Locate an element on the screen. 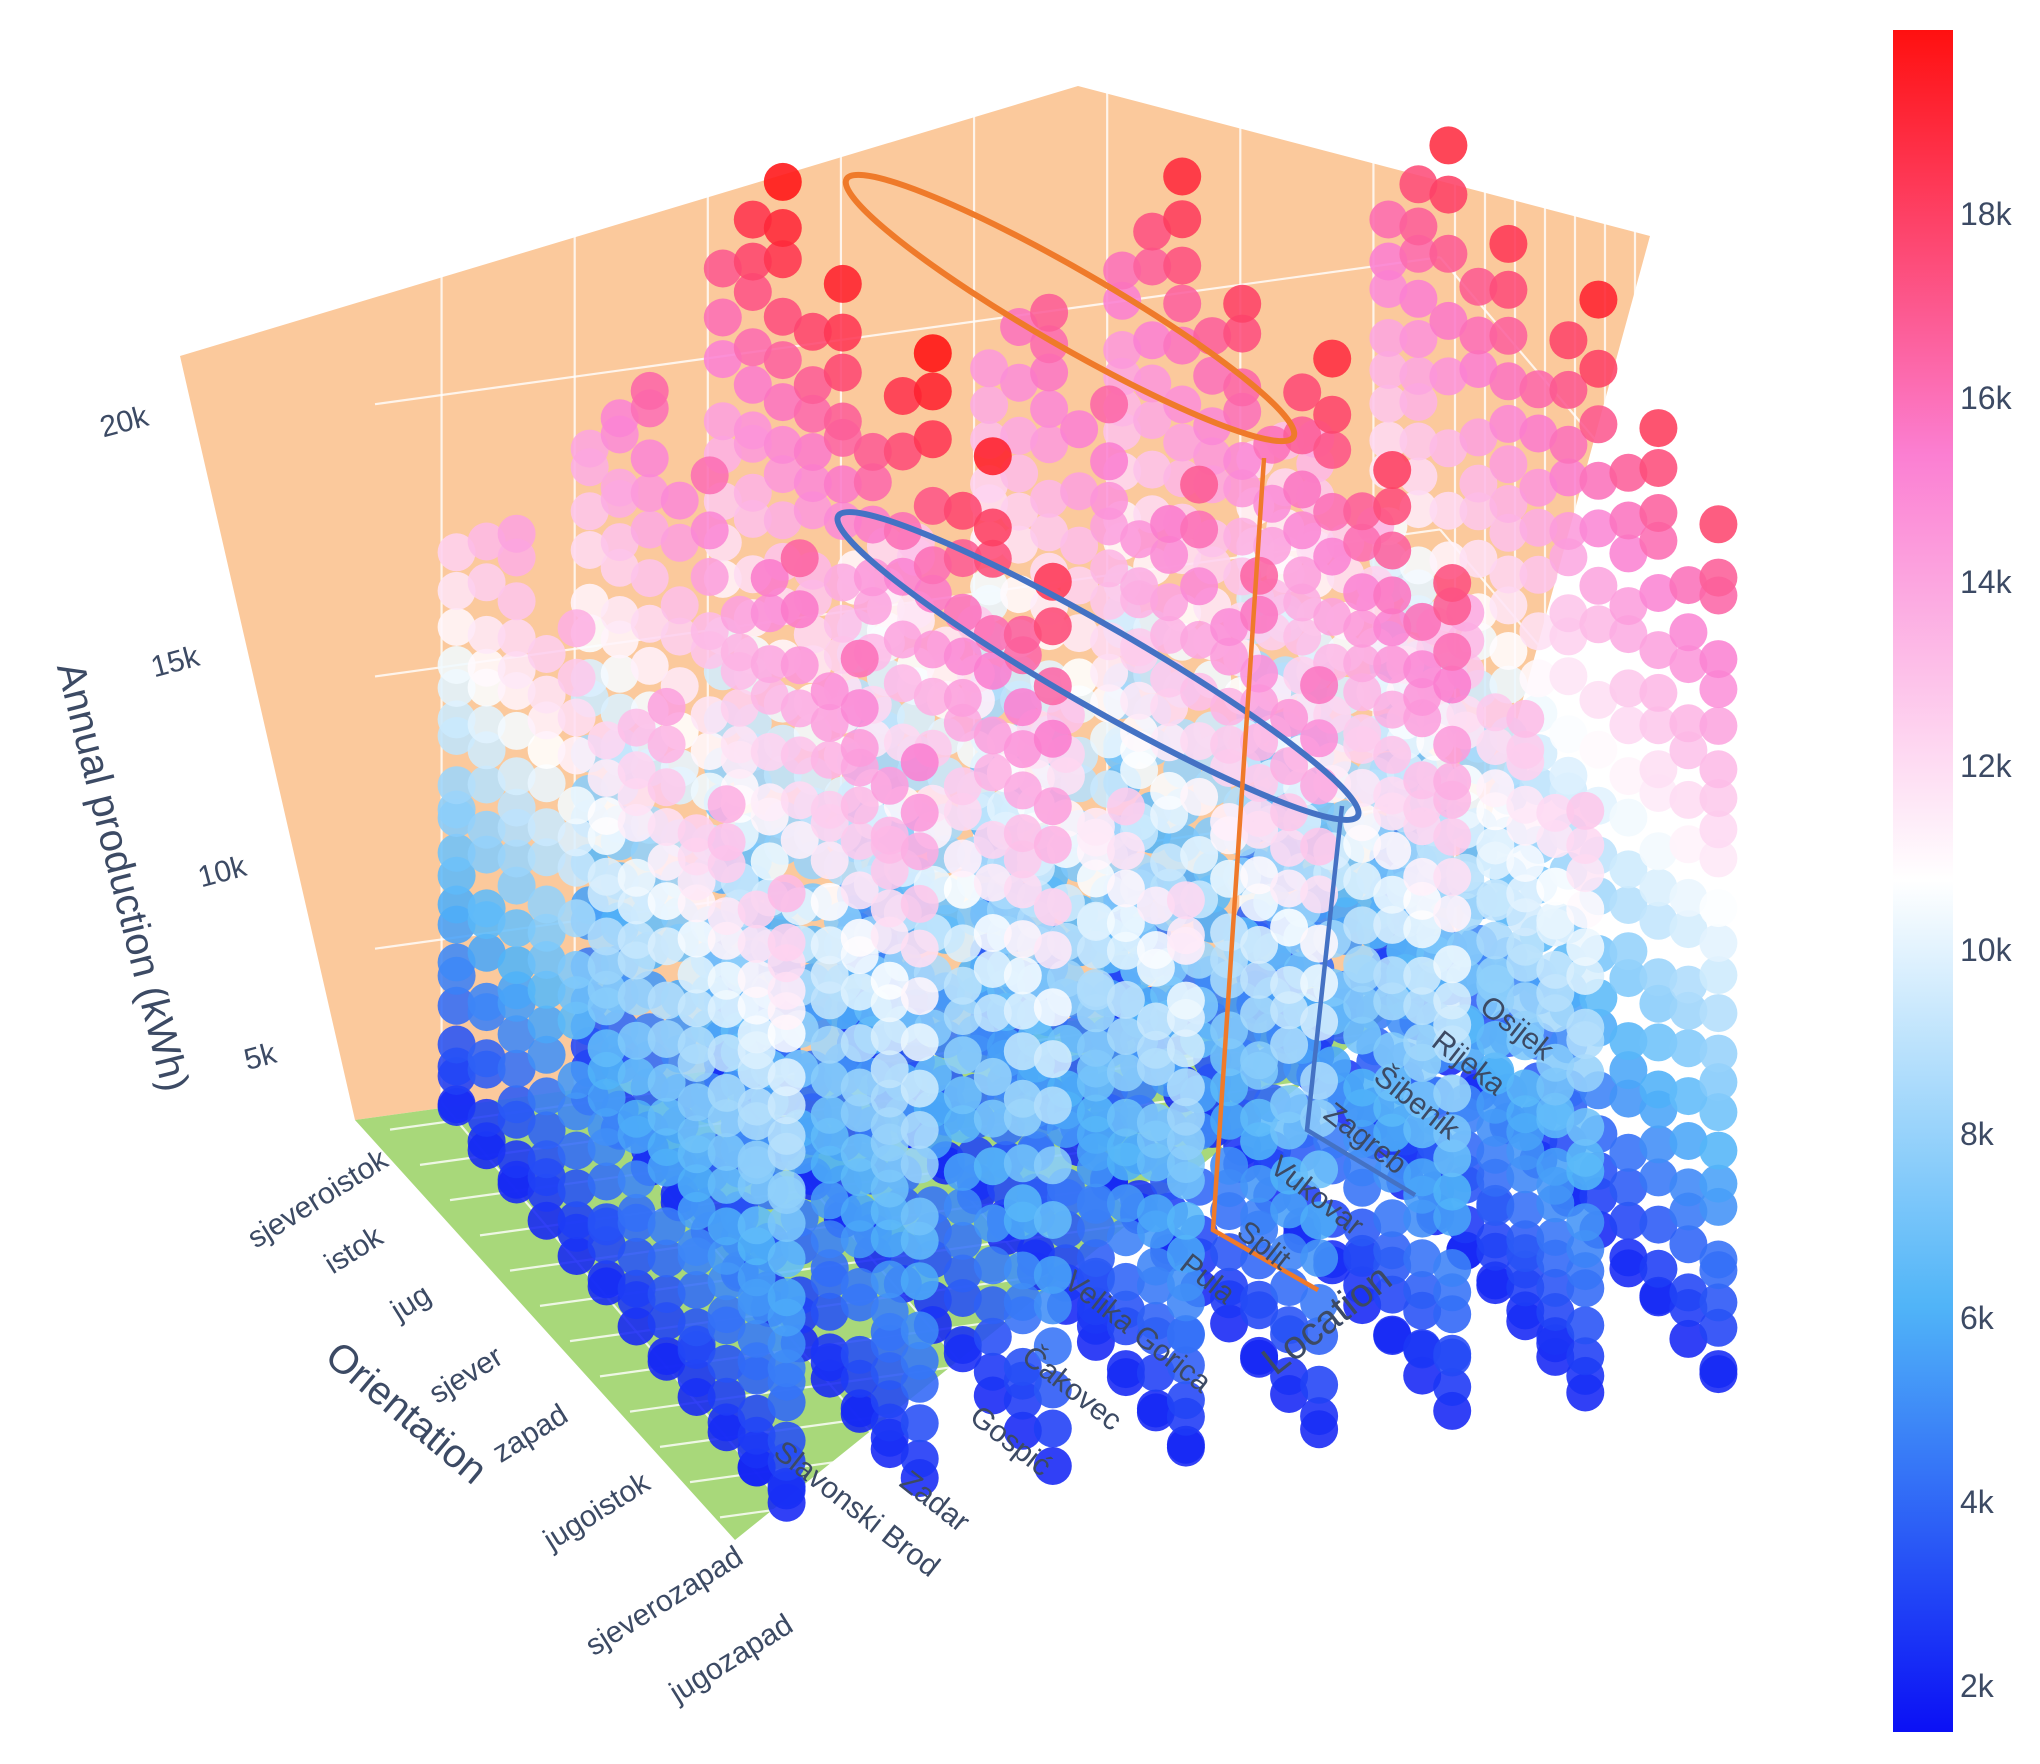 Image resolution: width=2040 pixels, height=1764 pixels. colorbar-ticks: 2k 4k 6k 8k 10k 12k 14k 16k 18k is located at coordinates (1986, 950).